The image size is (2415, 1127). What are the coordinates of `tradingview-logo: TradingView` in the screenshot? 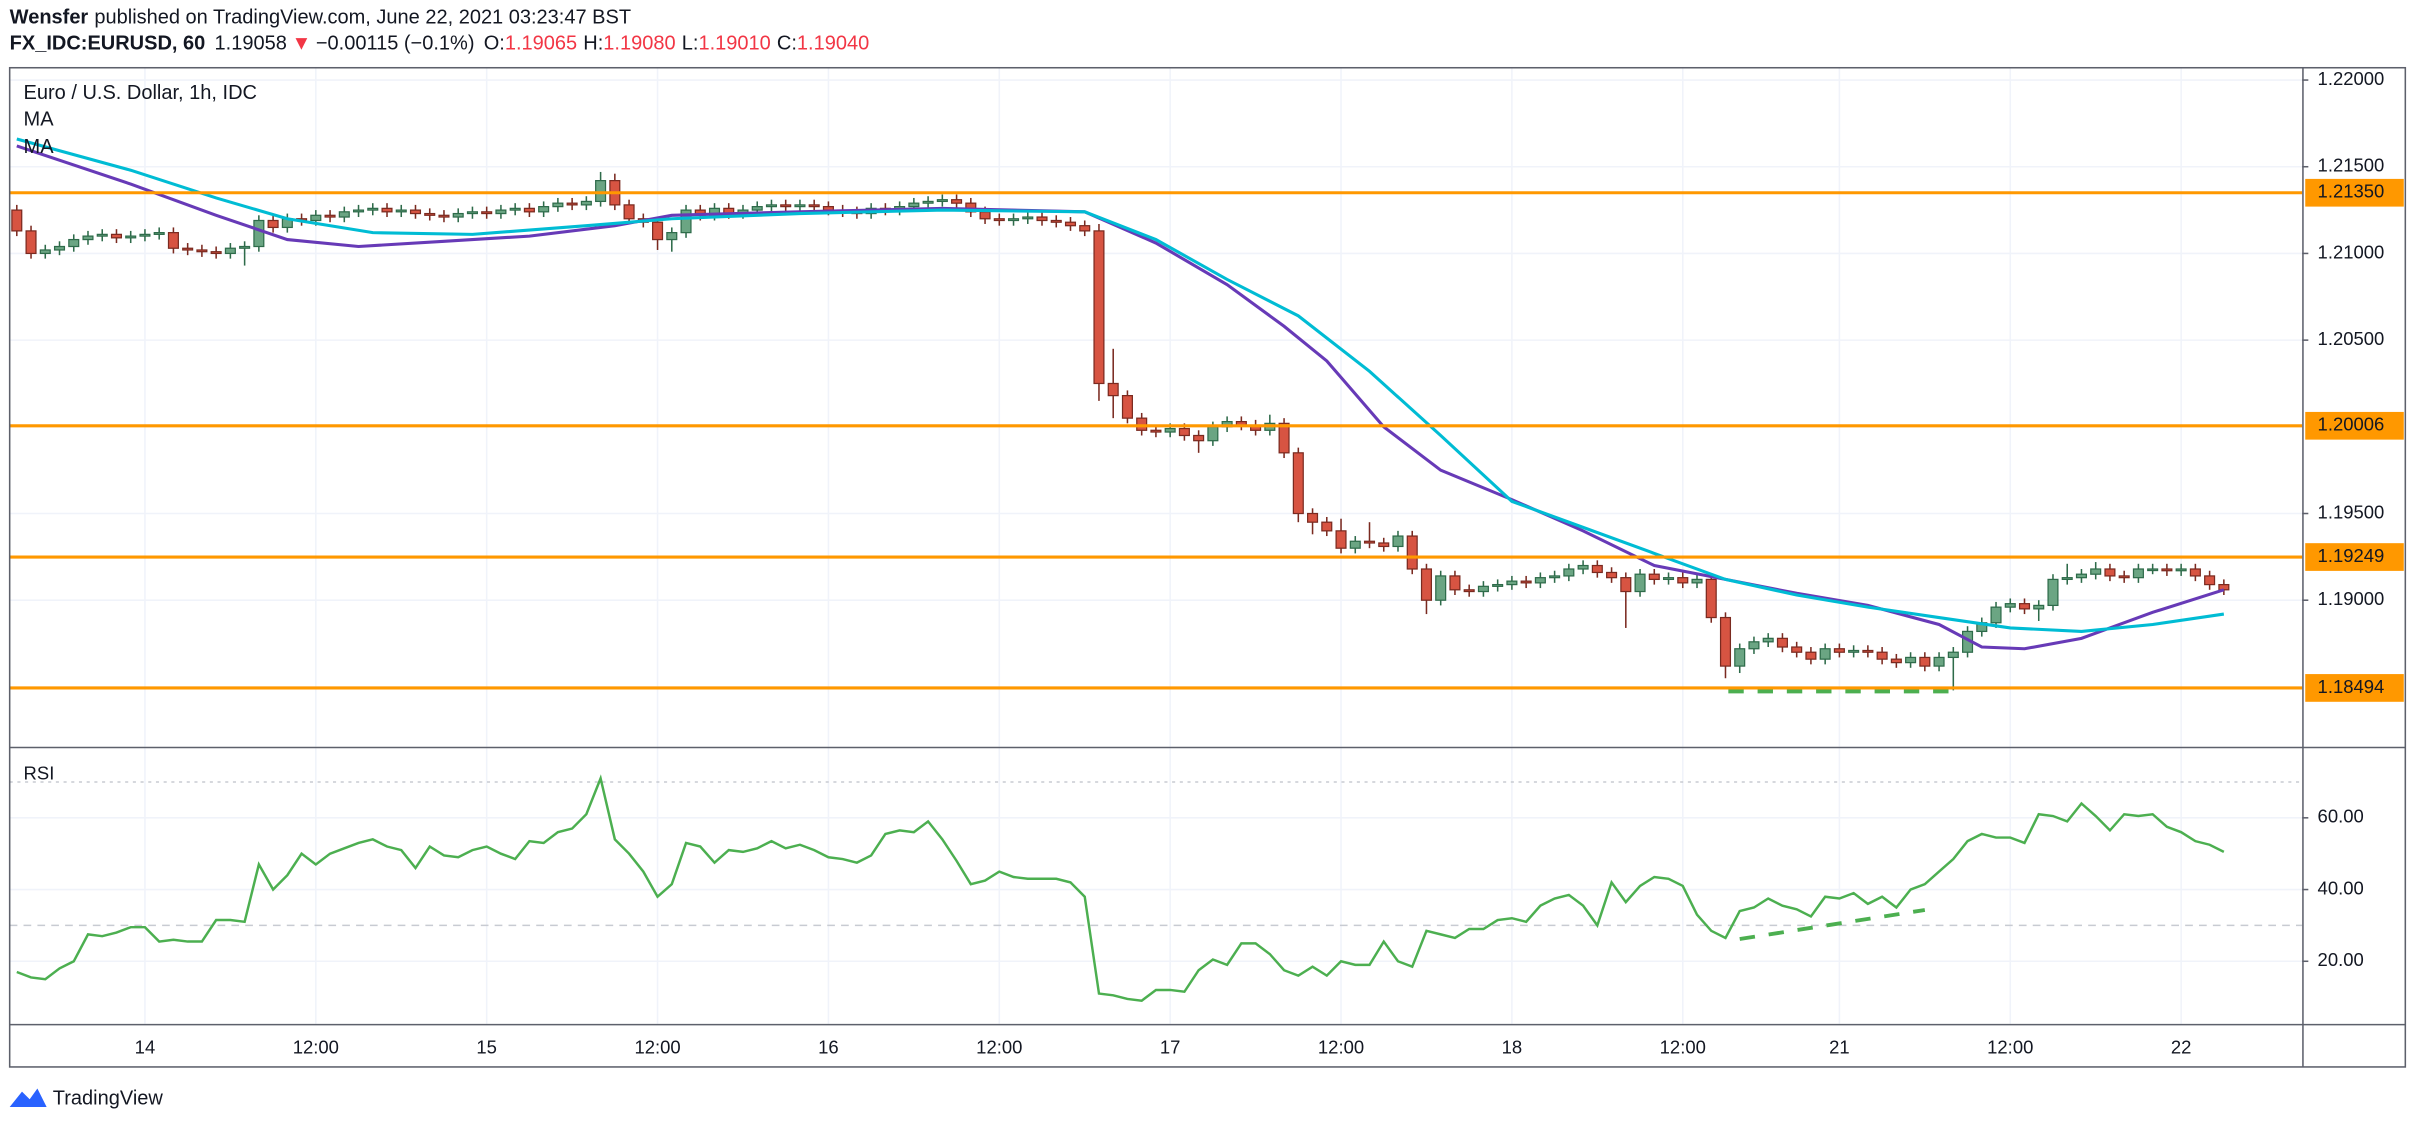 It's located at (86, 1099).